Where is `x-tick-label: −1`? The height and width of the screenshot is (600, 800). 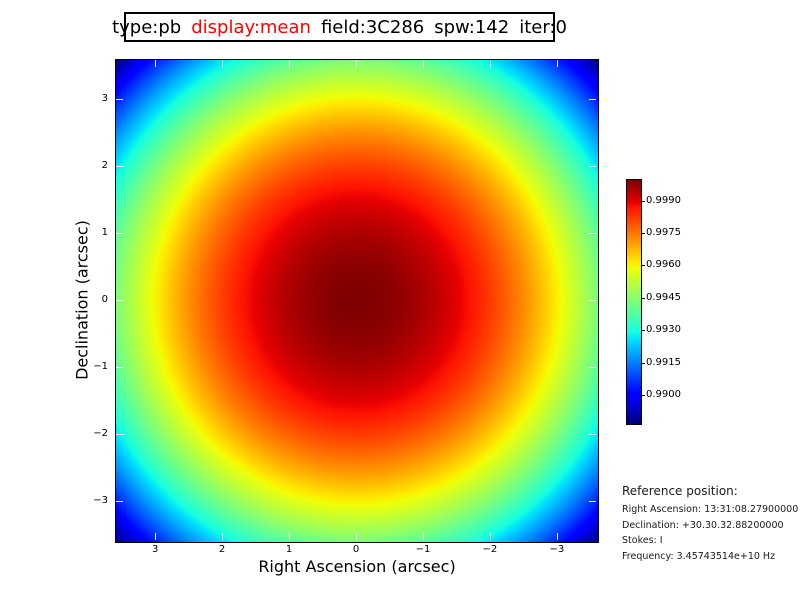 x-tick-label: −1 is located at coordinates (423, 549).